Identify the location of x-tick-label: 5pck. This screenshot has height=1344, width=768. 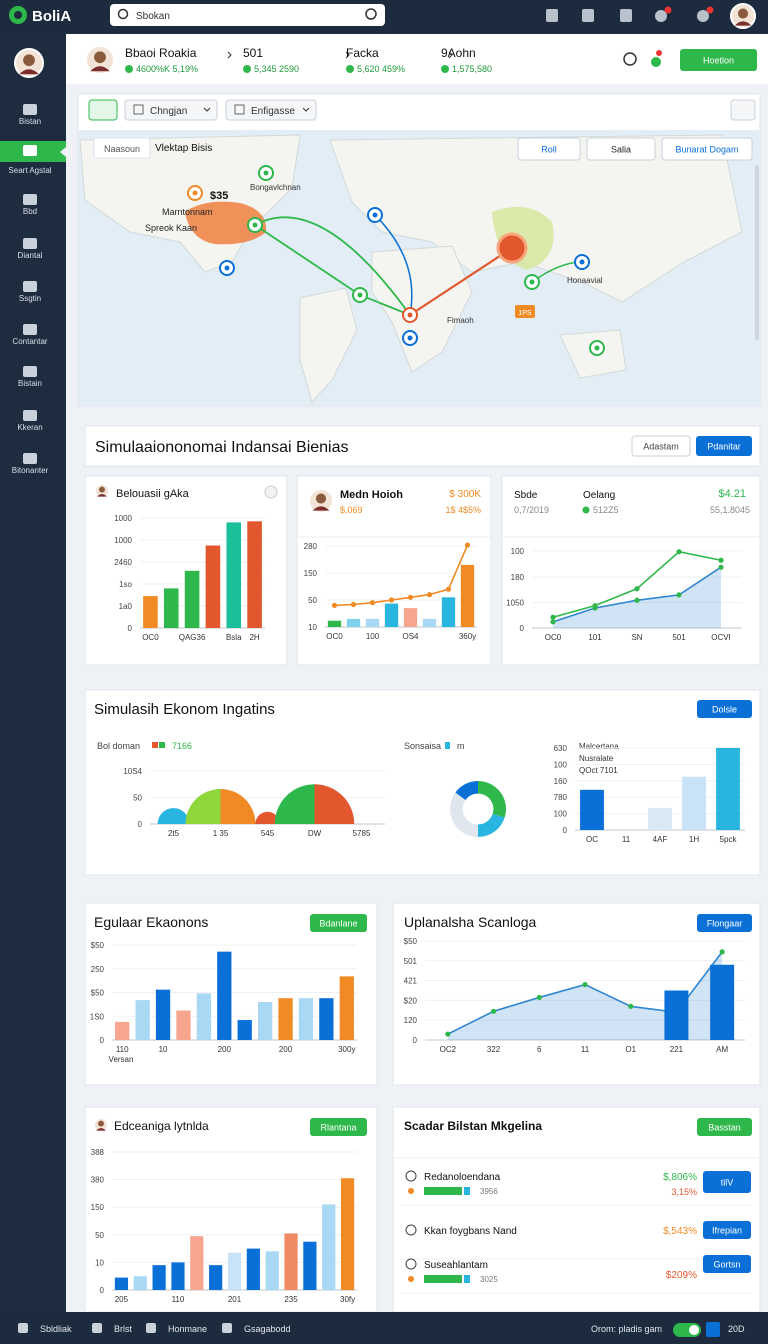
(729, 839).